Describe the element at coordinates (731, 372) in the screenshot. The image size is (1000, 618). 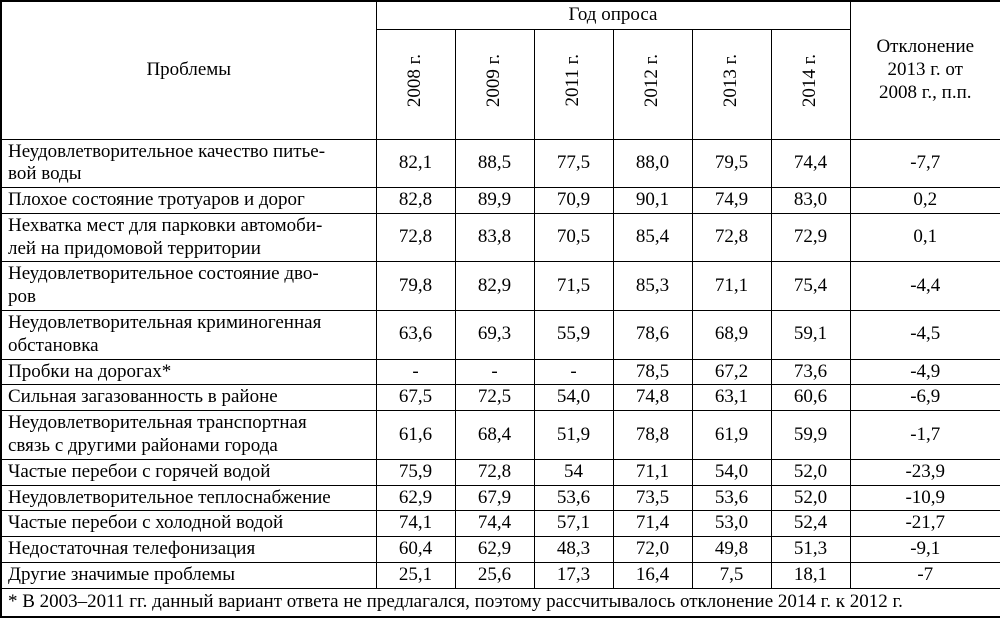
I see `value-cell: 67,2` at that location.